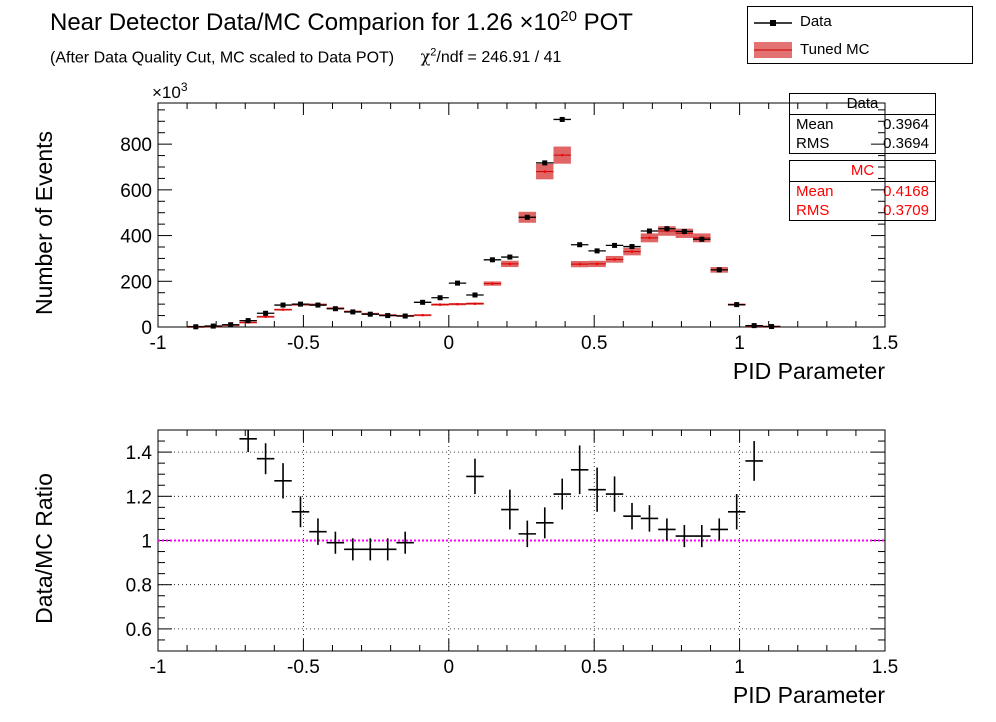 The height and width of the screenshot is (722, 996). What do you see at coordinates (813, 143) in the screenshot?
I see `stats-data-rms-label: RMS` at bounding box center [813, 143].